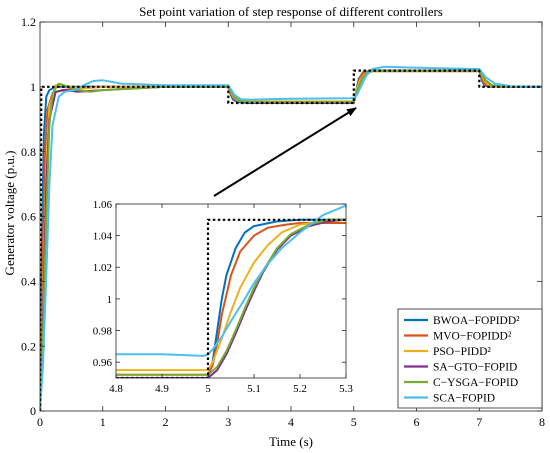 The width and height of the screenshot is (550, 453). Describe the element at coordinates (116, 389) in the screenshot. I see `inset-x-tick-label: 4.8` at that location.